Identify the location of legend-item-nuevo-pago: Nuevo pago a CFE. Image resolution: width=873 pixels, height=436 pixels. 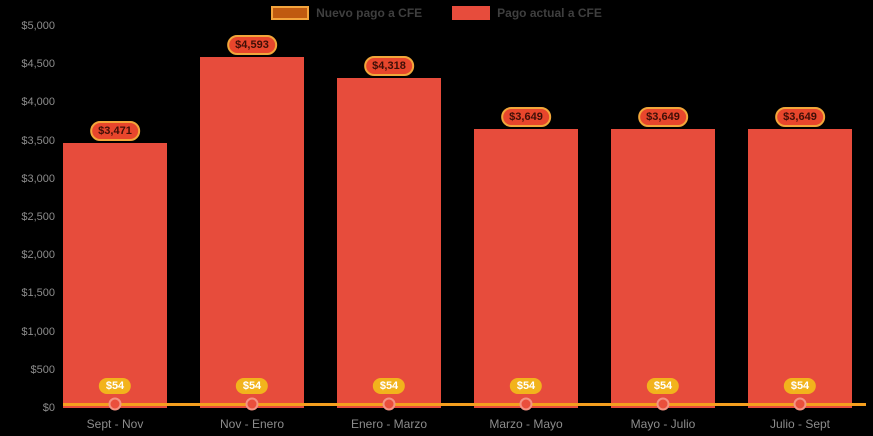
(346, 13).